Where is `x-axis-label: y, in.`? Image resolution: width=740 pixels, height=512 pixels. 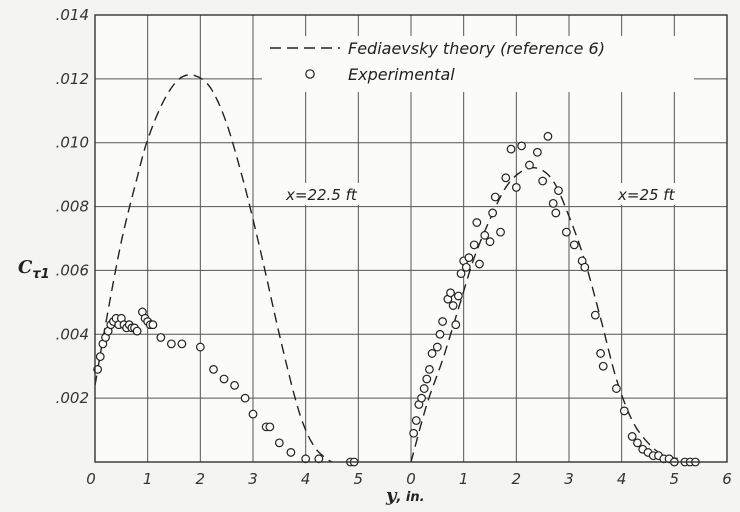 x-axis-label: y, in. is located at coordinates (405, 495).